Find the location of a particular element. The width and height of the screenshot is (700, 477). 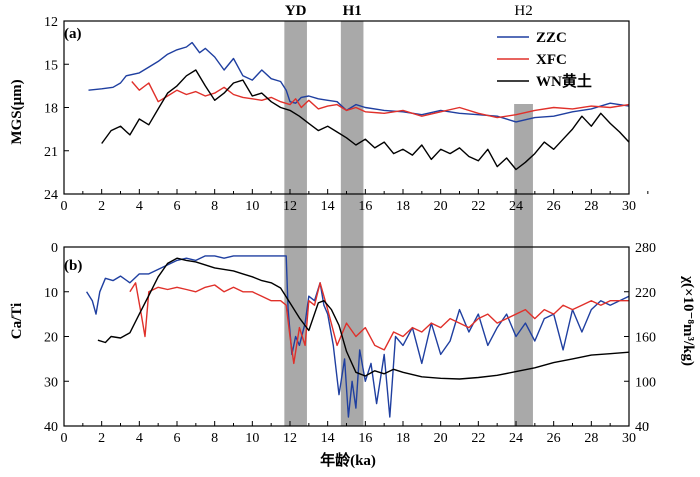

y-tick-label: 15 is located at coordinates (51, 65).